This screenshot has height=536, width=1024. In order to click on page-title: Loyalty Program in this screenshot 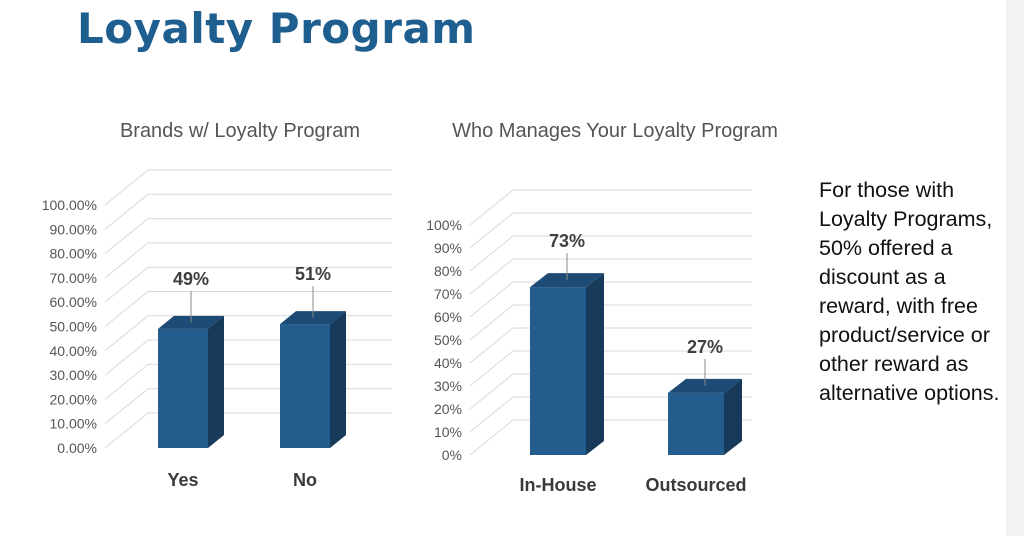, I will do `click(276, 28)`.